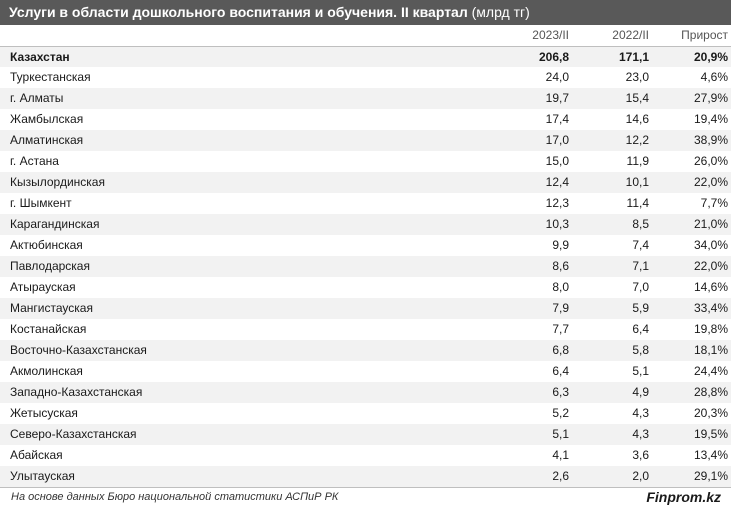  I want to click on table-row: г. Алматы 19,7 15,4 27,9%, so click(365, 98).